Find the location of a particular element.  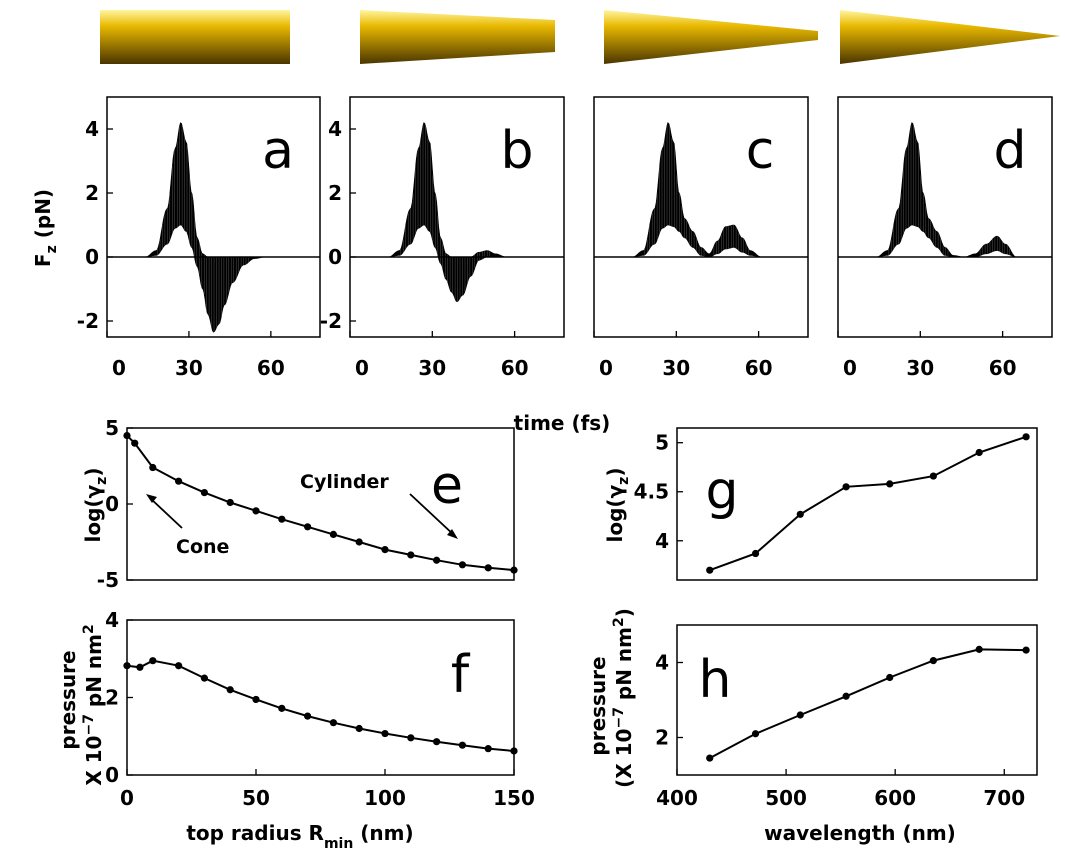

panel-f-label: f is located at coordinates (461, 675).